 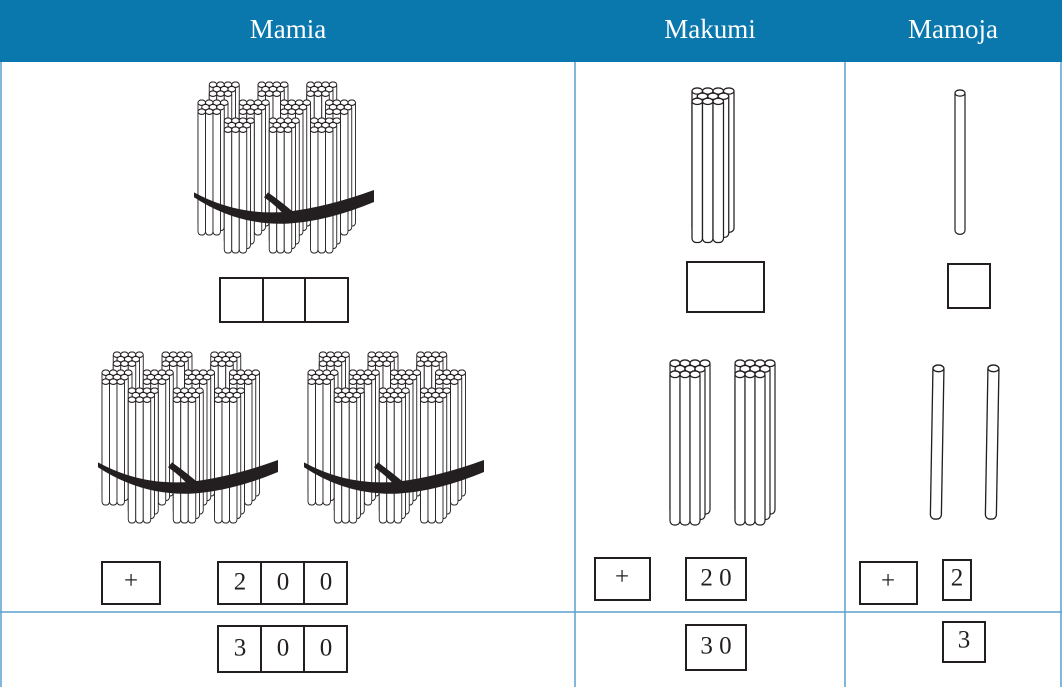 What do you see at coordinates (964, 640) in the screenshot?
I see `digits: 3` at bounding box center [964, 640].